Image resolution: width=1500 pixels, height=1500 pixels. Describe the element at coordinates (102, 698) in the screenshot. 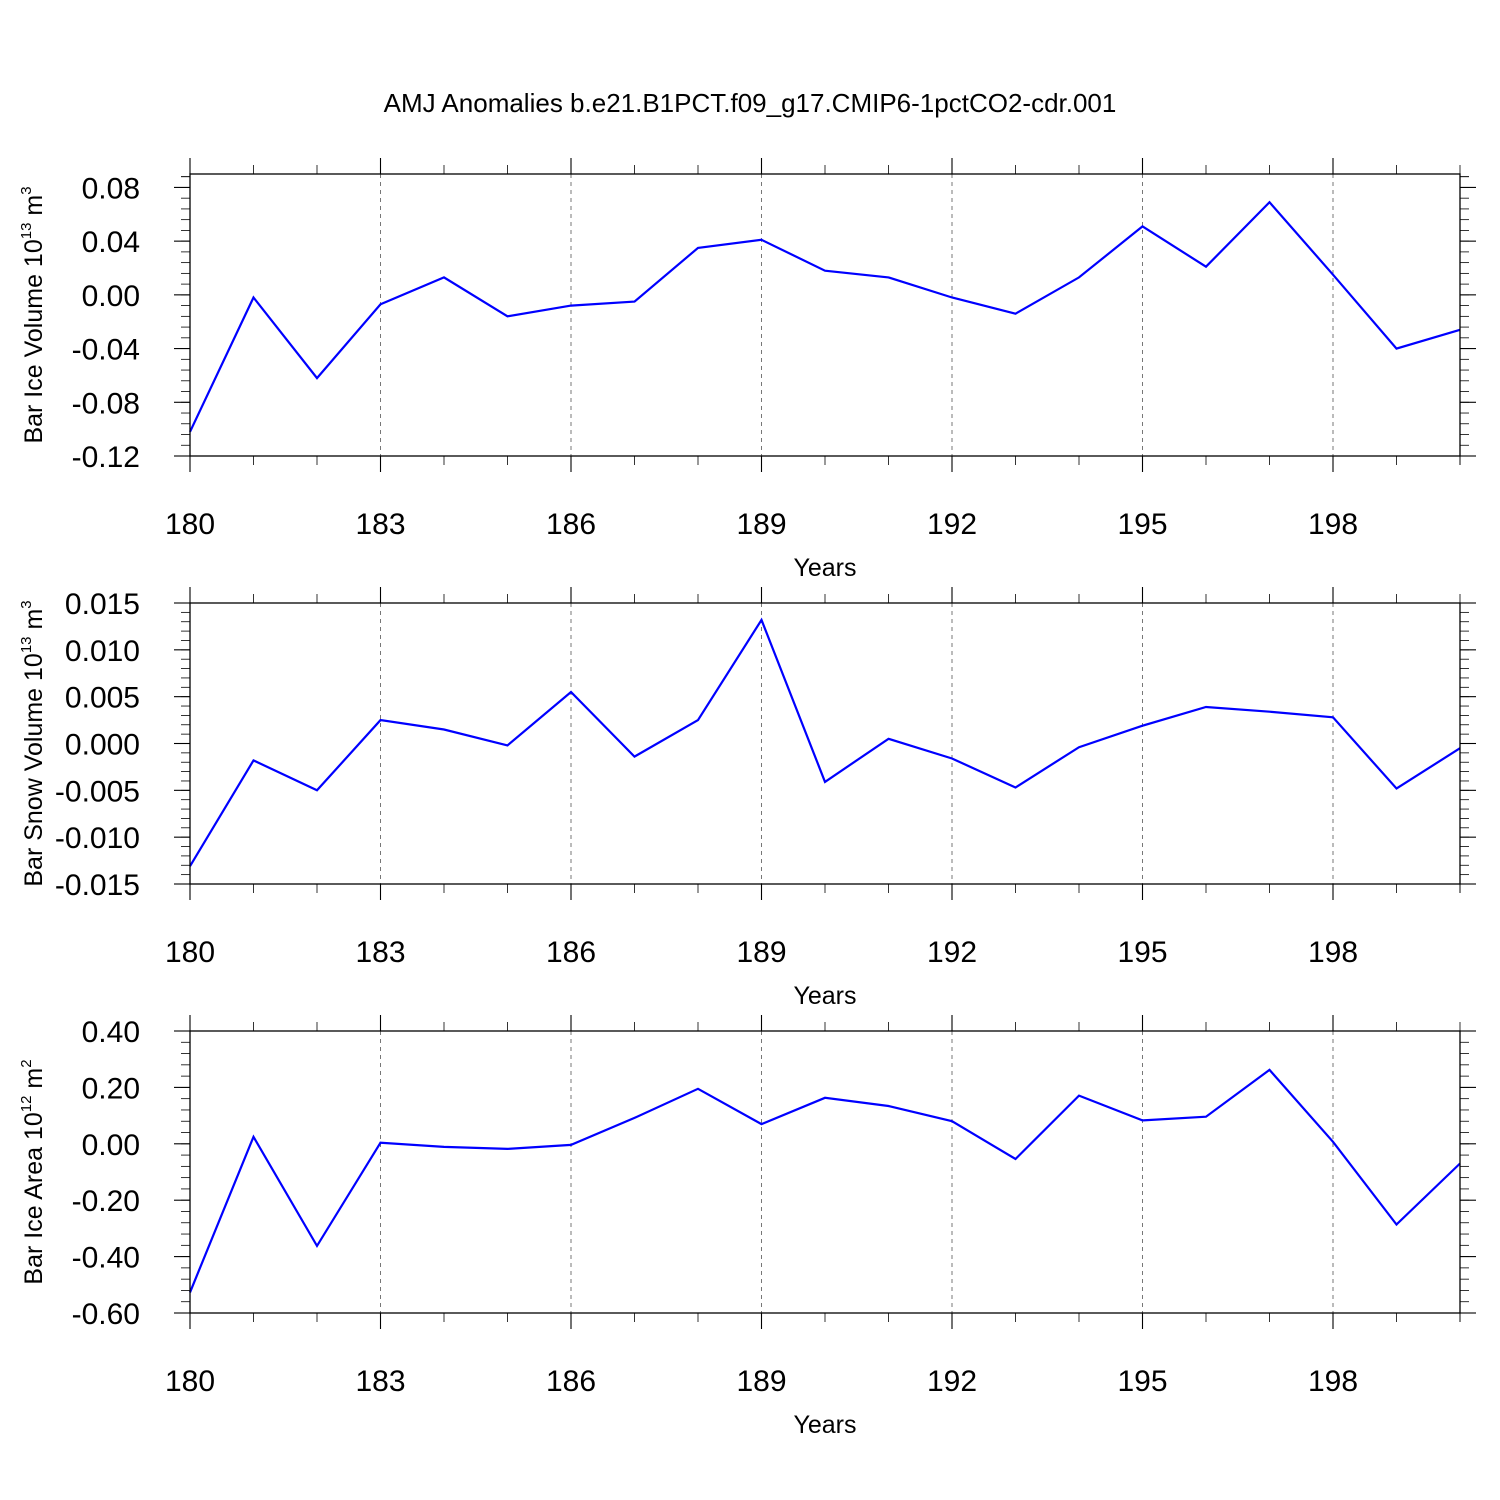

I see `y-tick-label: 0.005` at that location.